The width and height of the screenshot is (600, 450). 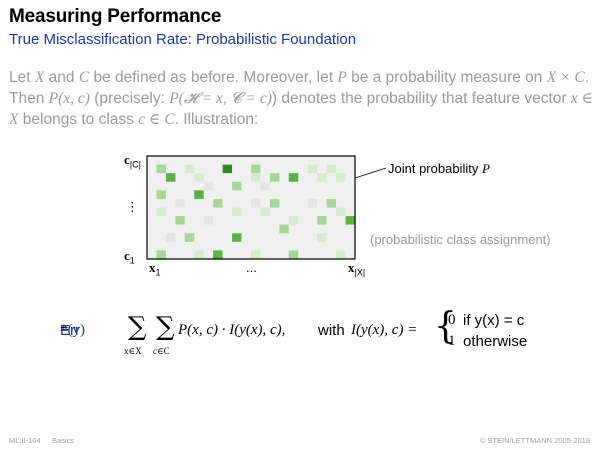 I want to click on probabilistic-class-assignment-note: (probabilistic class assignment), so click(x=460, y=239).